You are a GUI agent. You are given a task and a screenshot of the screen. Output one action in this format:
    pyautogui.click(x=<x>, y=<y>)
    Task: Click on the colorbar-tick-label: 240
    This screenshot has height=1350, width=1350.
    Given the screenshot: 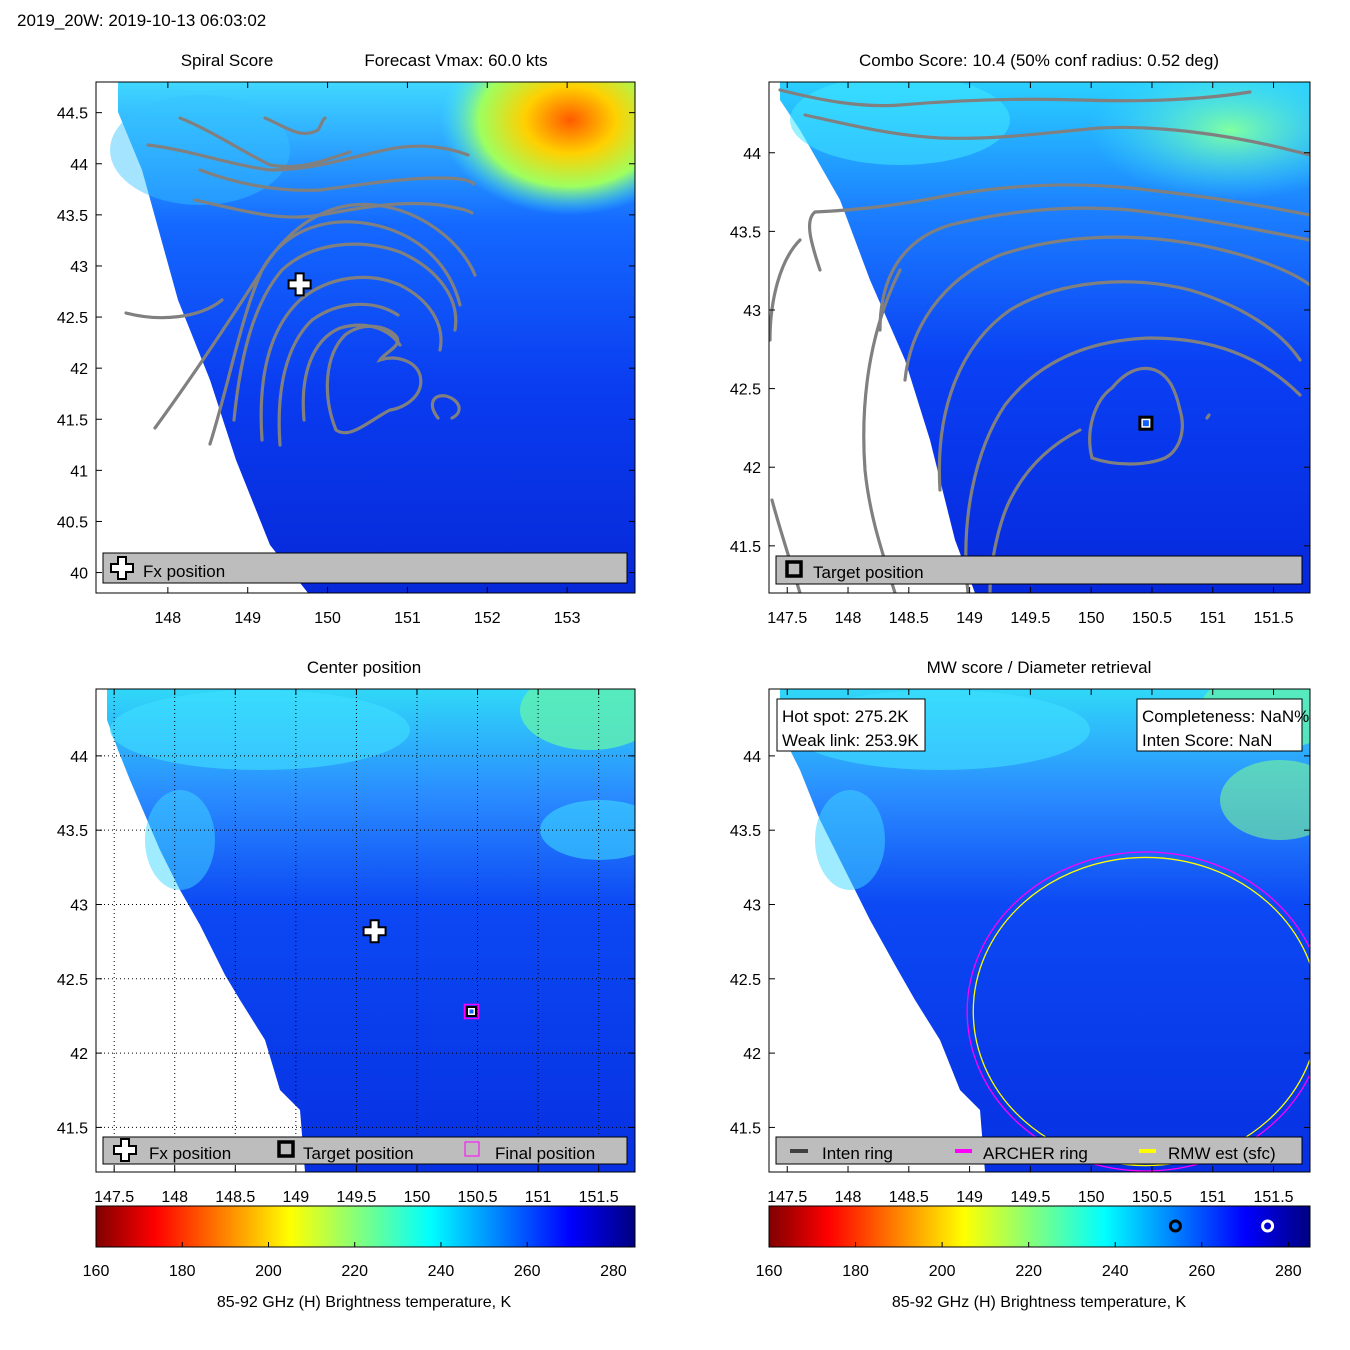 What is the action you would take?
    pyautogui.click(x=1115, y=1271)
    